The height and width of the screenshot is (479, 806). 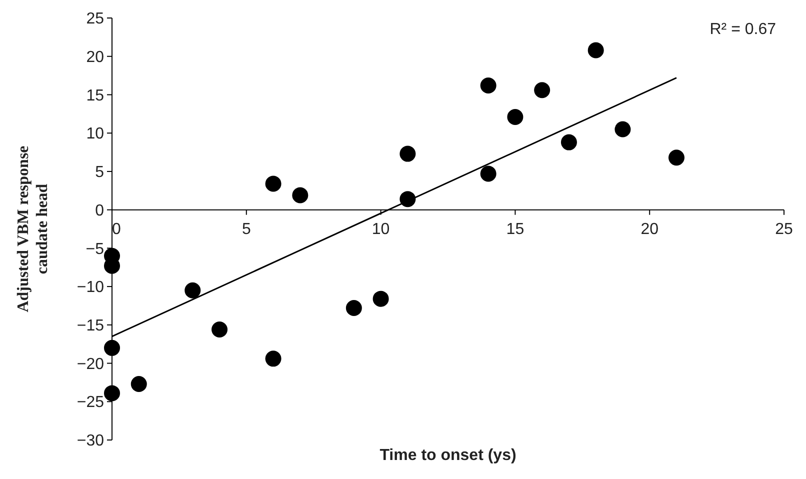 I want to click on y-tick-label: 20, so click(x=95, y=57).